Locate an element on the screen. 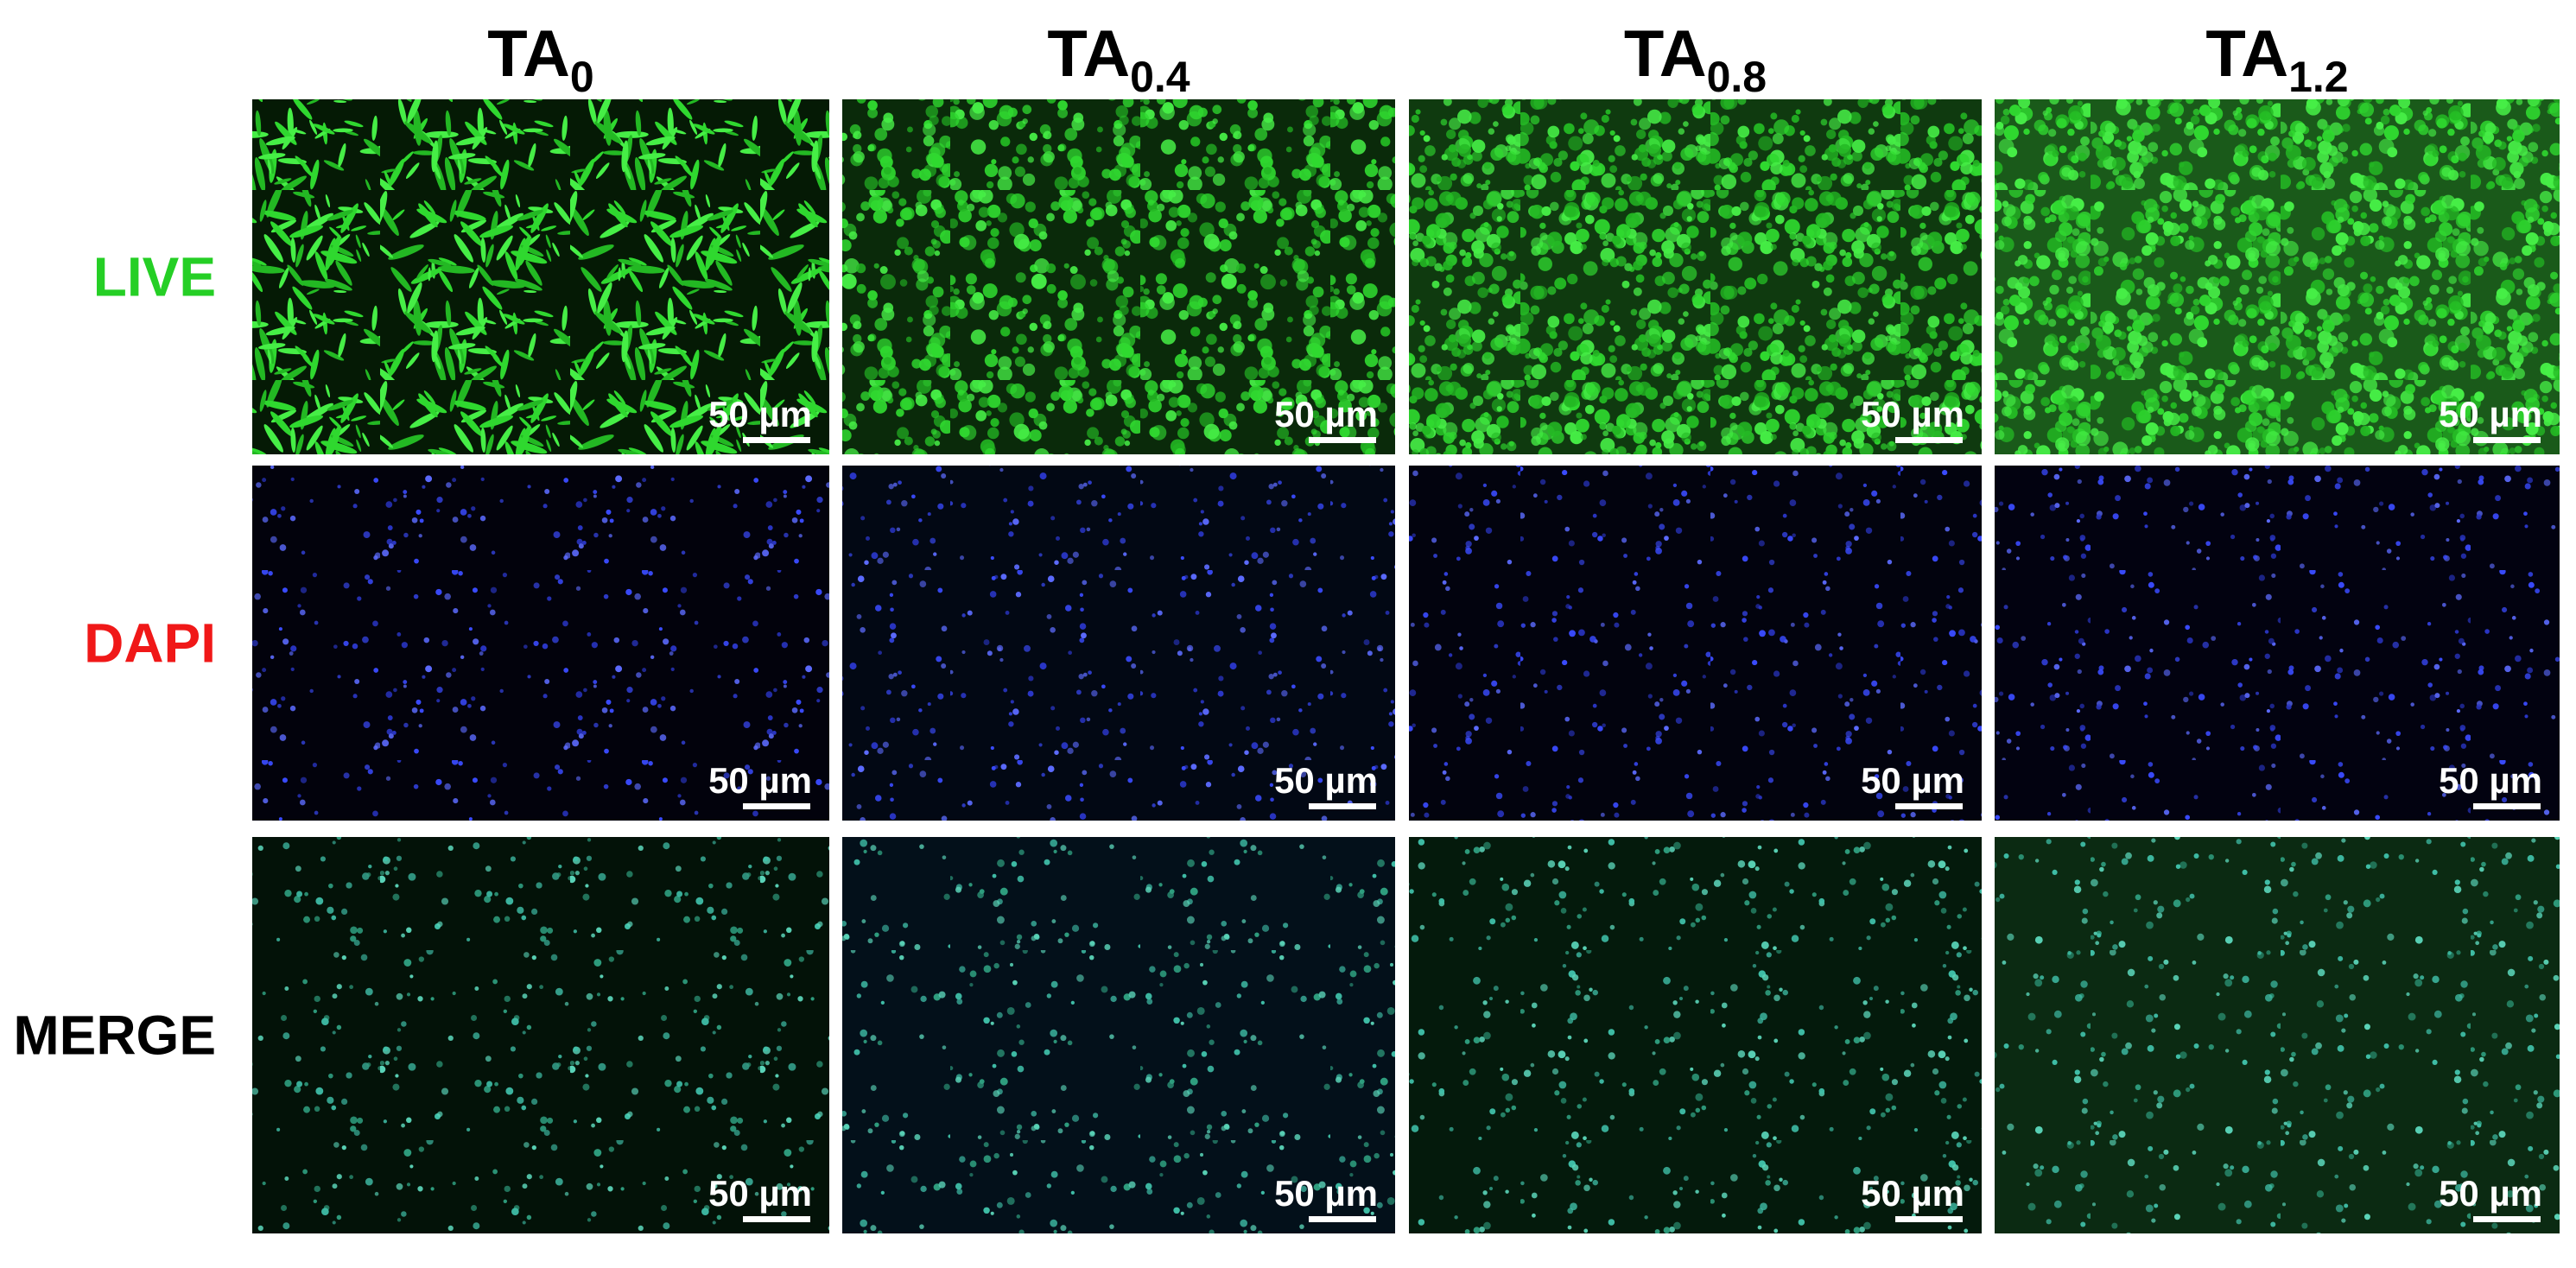  column-header: TA0 is located at coordinates (540, 59).